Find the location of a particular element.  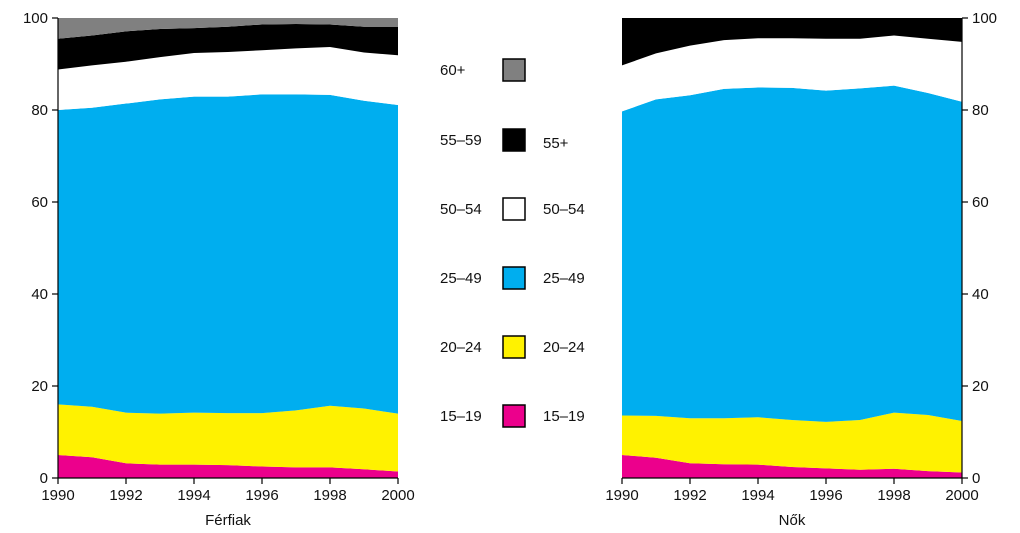

legend-label-right: 55+ is located at coordinates (556, 143).